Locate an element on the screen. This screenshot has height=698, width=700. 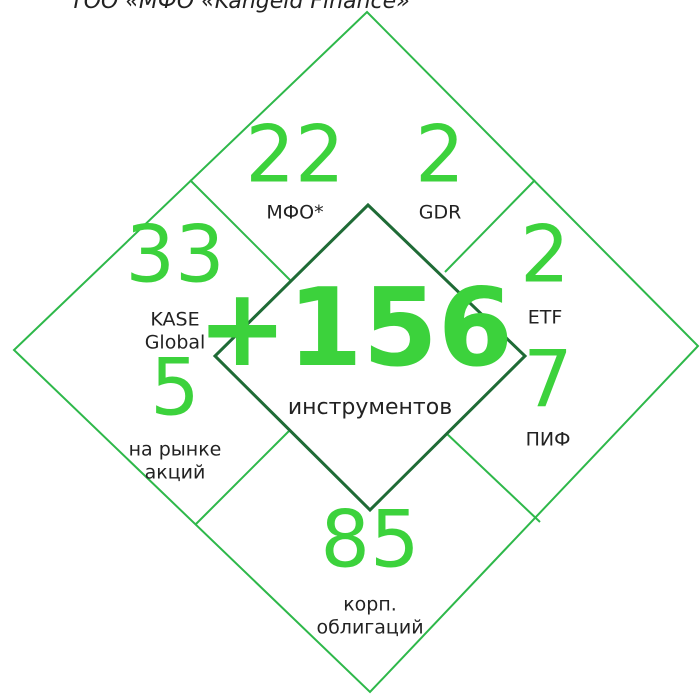
header-title: ТОО «МФО «Kangeld Finance» is located at coordinates (239, 7).